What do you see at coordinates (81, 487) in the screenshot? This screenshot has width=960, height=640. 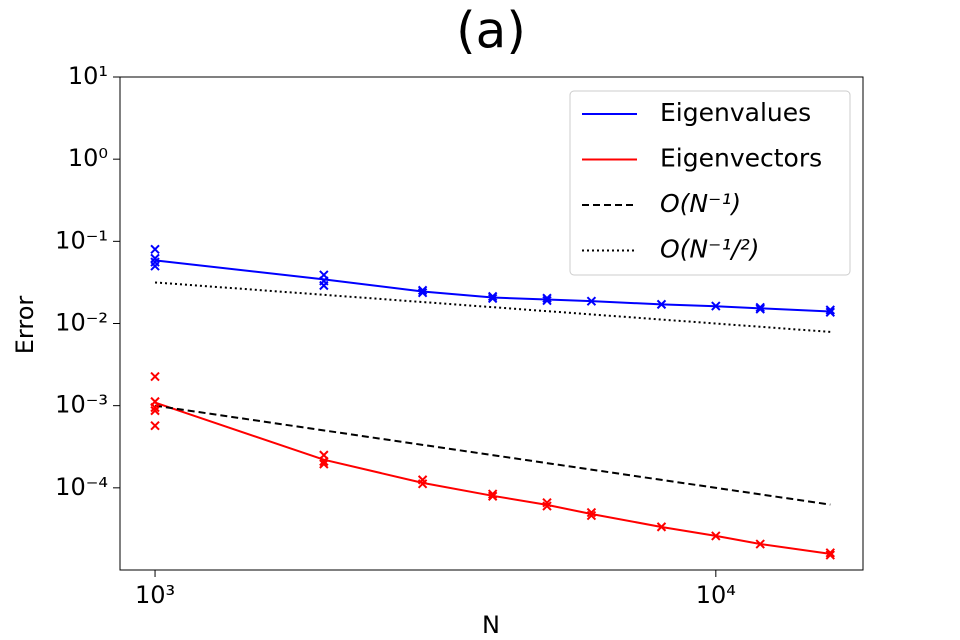 I see `y-tick-label: 10⁻⁴` at bounding box center [81, 487].